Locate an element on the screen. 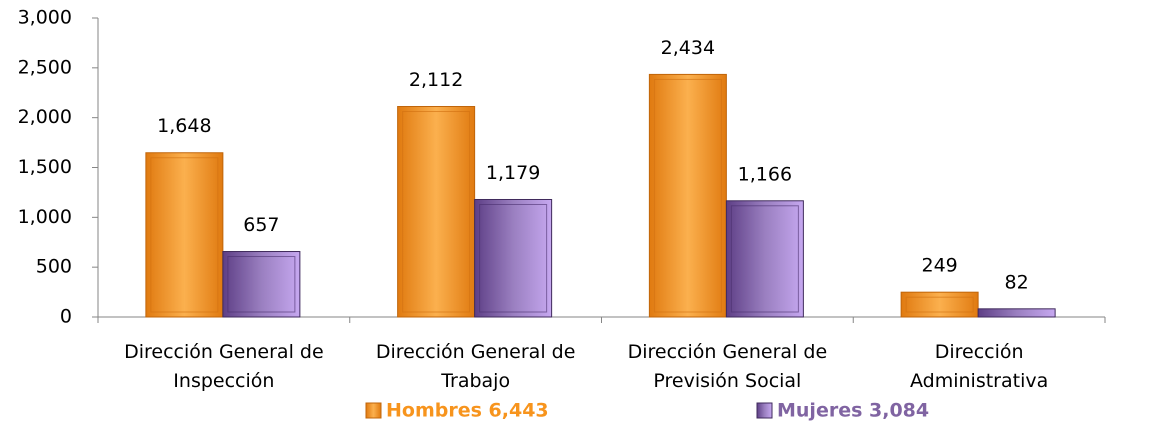 The height and width of the screenshot is (448, 1151). legend-label: Mujeres 3,084 is located at coordinates (853, 411).